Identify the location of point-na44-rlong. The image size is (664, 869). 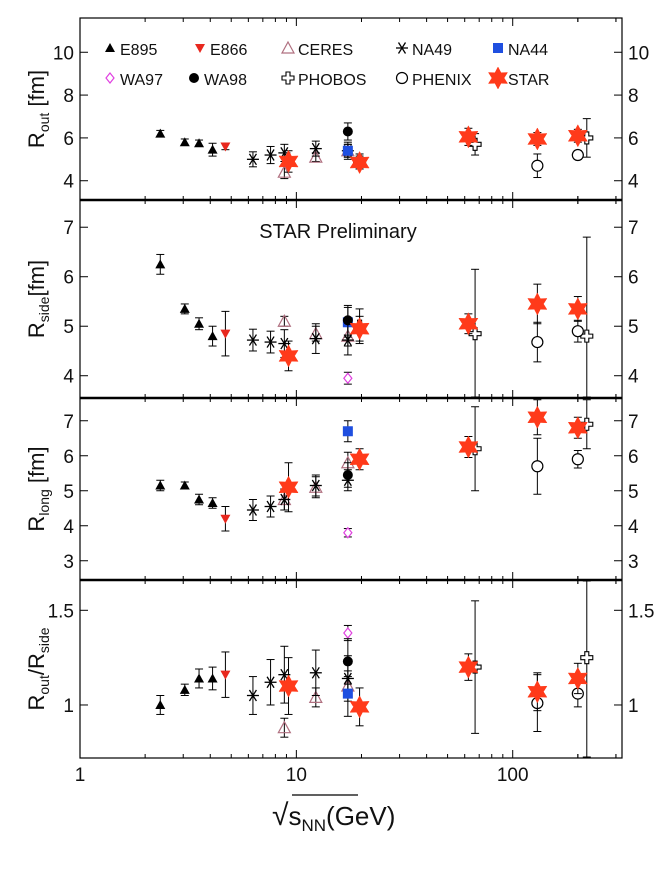
(347, 431).